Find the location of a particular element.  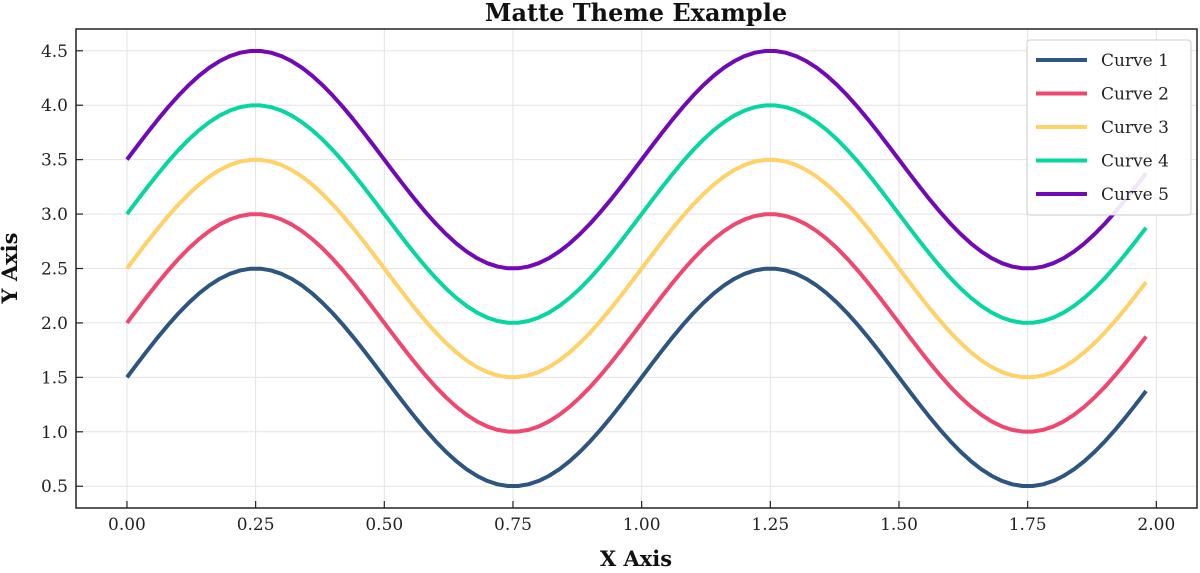

y-tick-label: 3.5 is located at coordinates (54, 161).